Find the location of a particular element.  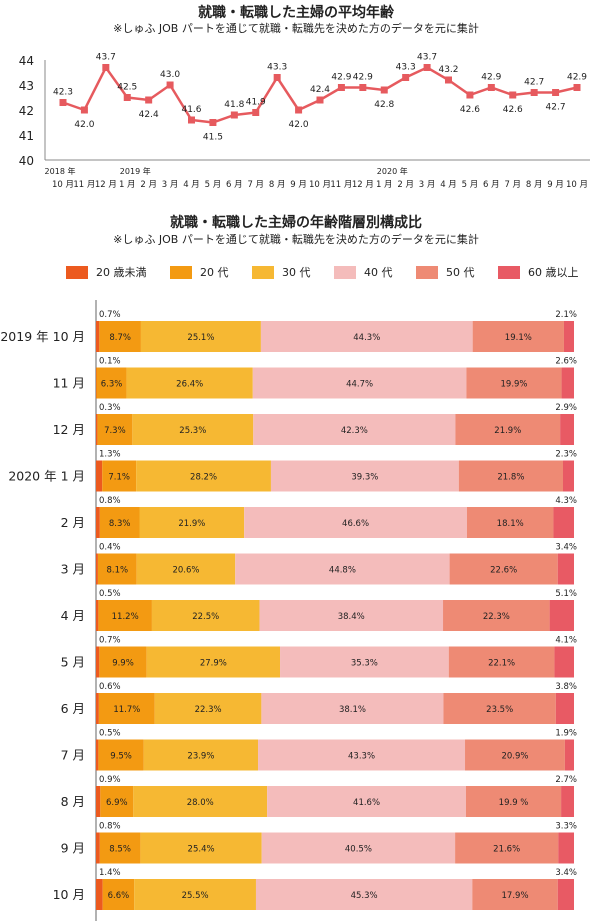

line-x-tick-label: 11 月 is located at coordinates (84, 185).